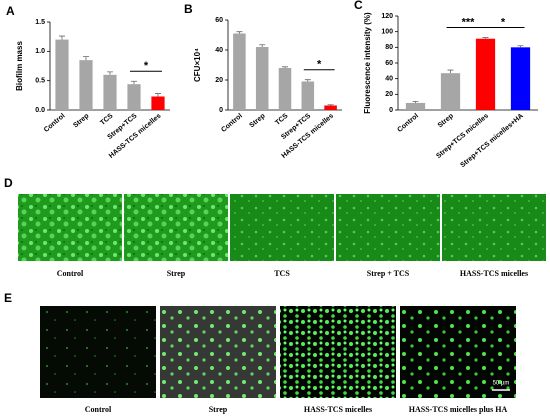 The image size is (550, 419). What do you see at coordinates (40, 81) in the screenshot?
I see `y-tick-label: 0.5` at bounding box center [40, 81].